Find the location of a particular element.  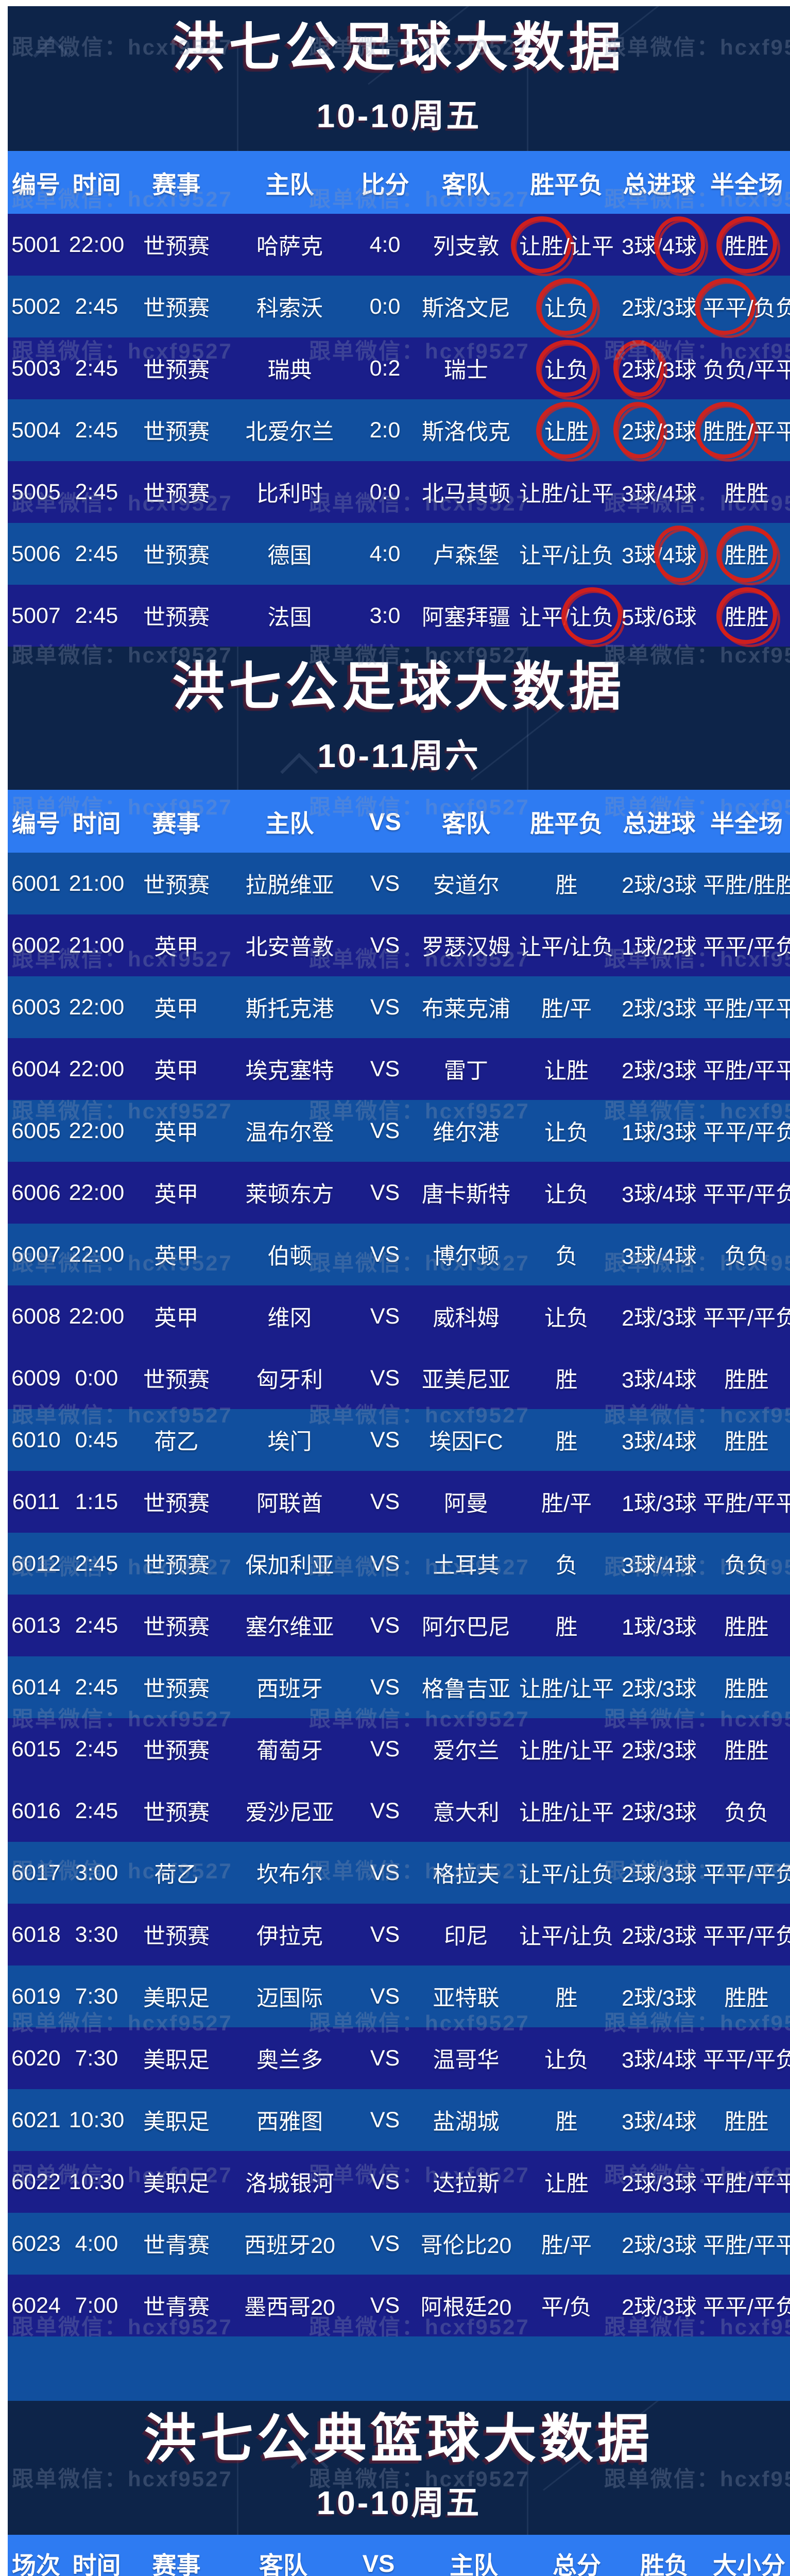

column-header: 客队 is located at coordinates (283, 2564).